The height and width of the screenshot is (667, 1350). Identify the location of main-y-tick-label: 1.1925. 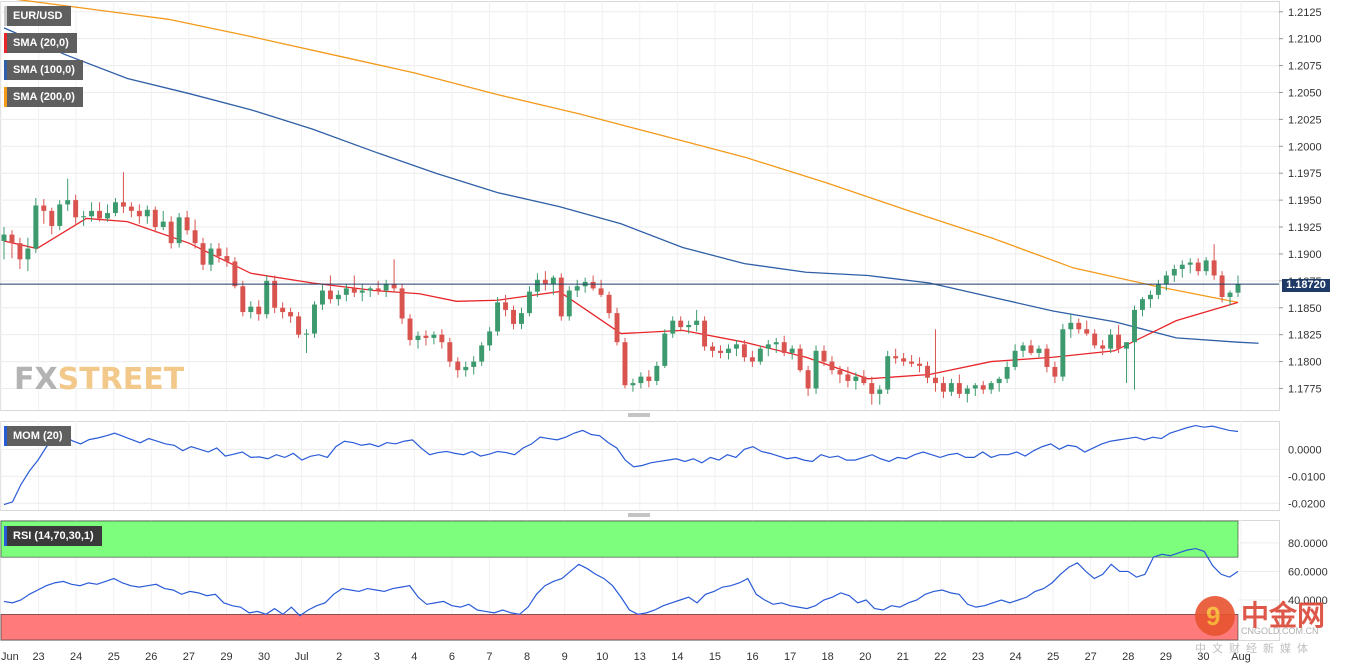
(1305, 228).